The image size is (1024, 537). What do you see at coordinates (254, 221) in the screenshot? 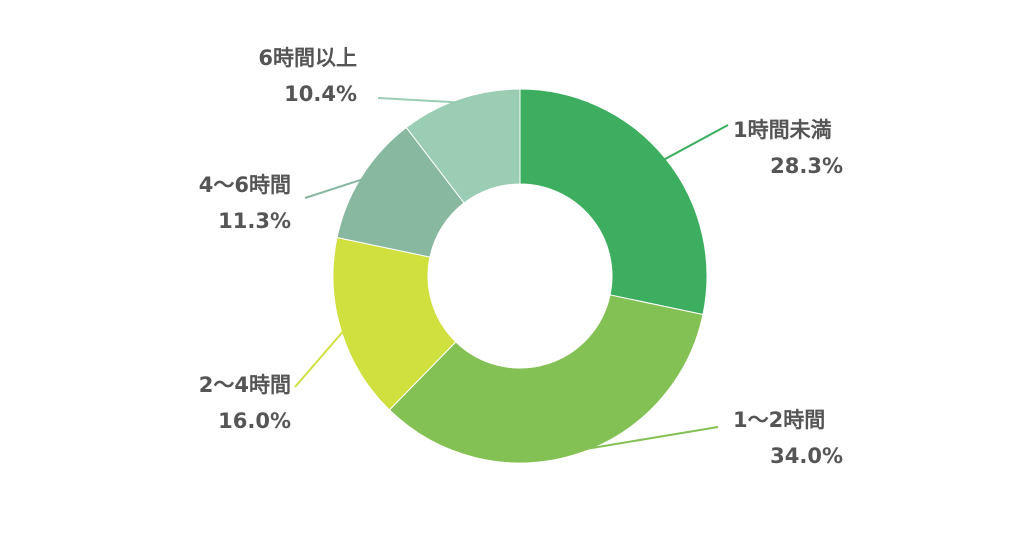
I see `slice-value-4: 11.3%` at bounding box center [254, 221].